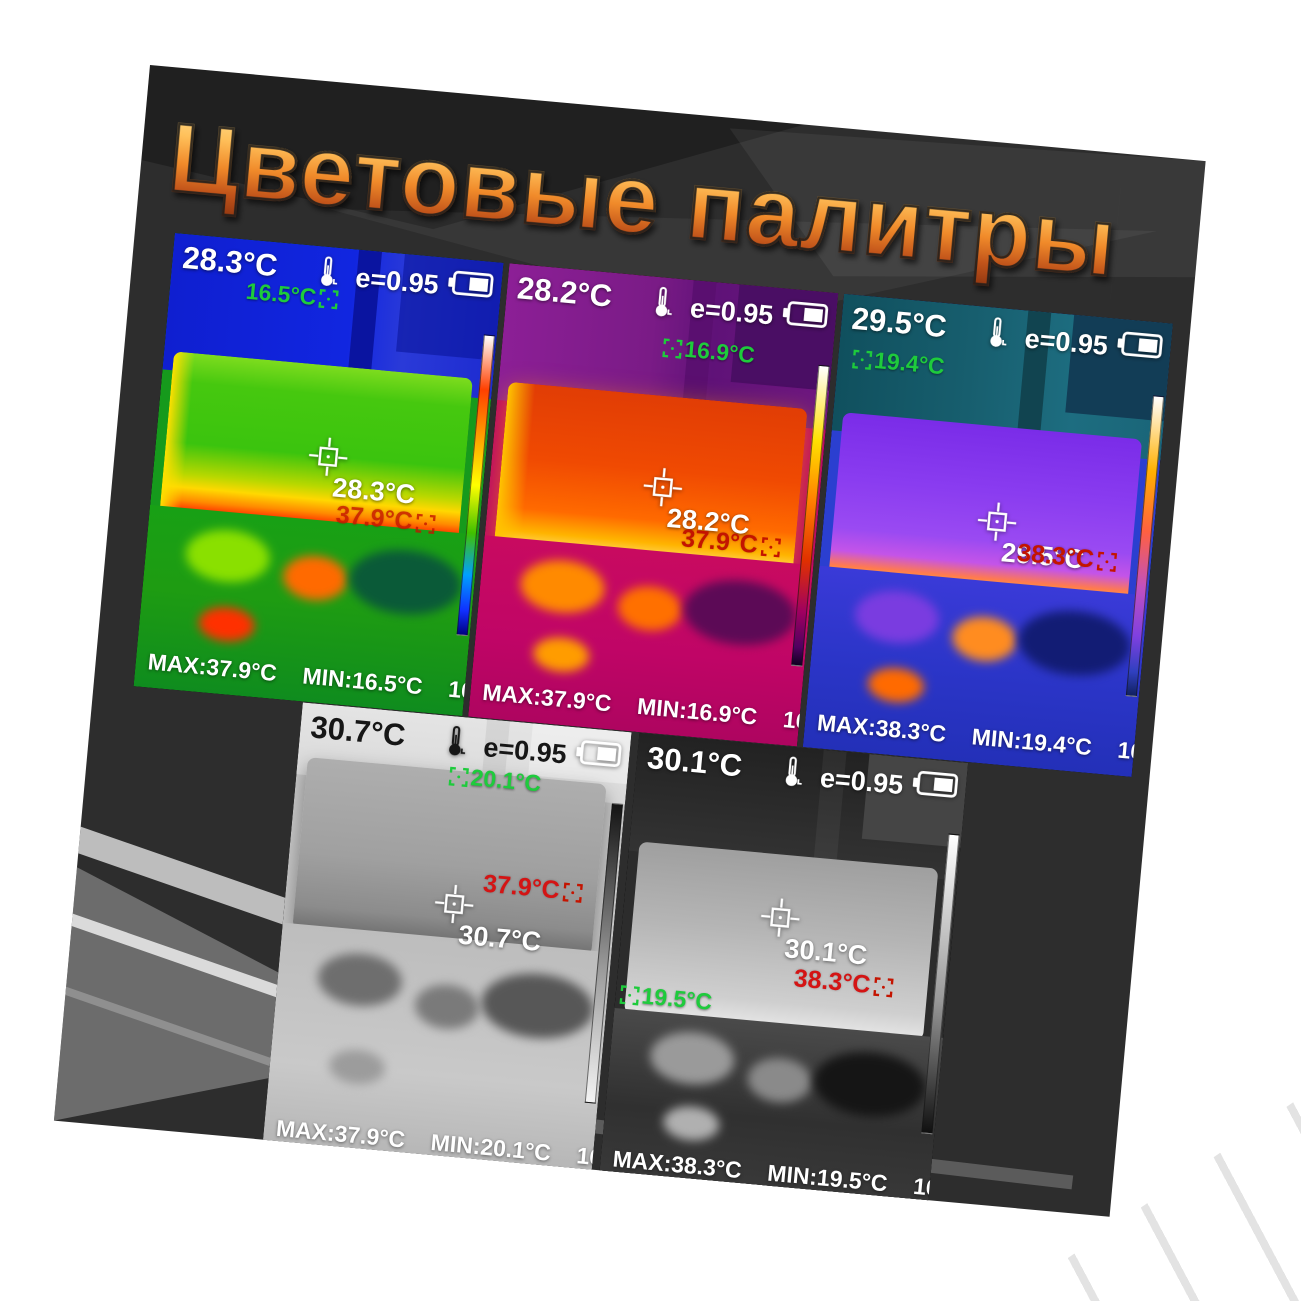 The image size is (1301, 1301). I want to click on footer-min: MIN:19.4°C, so click(1031, 742).